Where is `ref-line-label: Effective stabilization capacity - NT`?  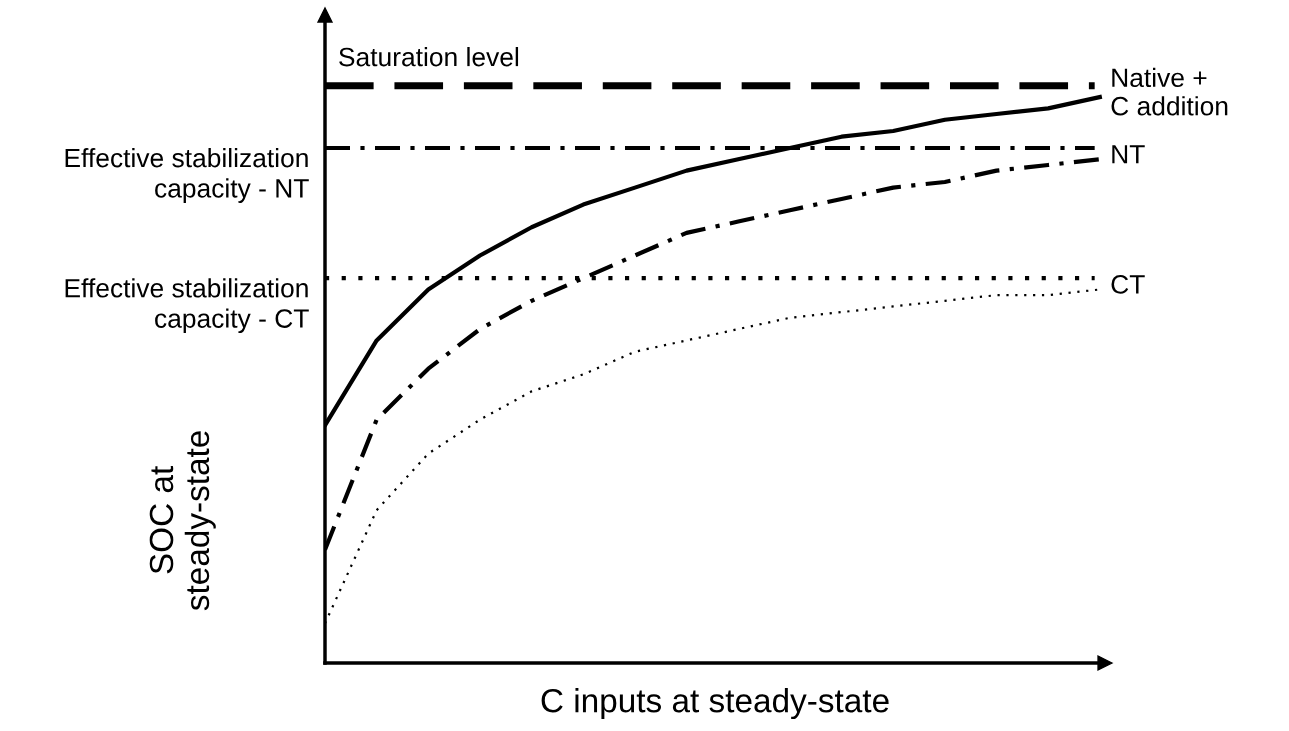 ref-line-label: Effective stabilization capacity - NT is located at coordinates (187, 175).